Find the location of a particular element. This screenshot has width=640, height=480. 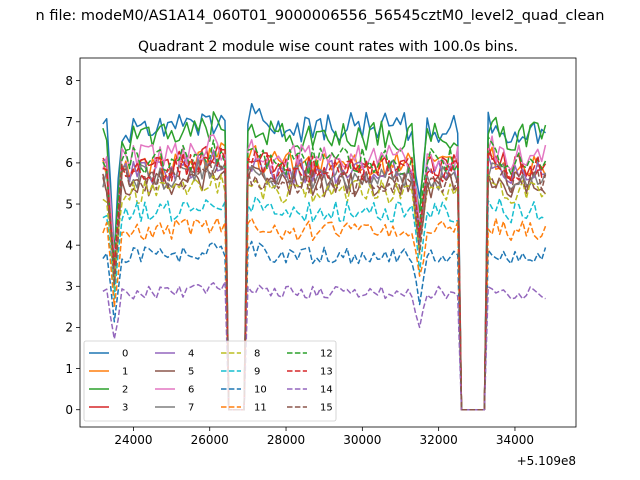

x-tick-label: 32000 is located at coordinates (439, 440).